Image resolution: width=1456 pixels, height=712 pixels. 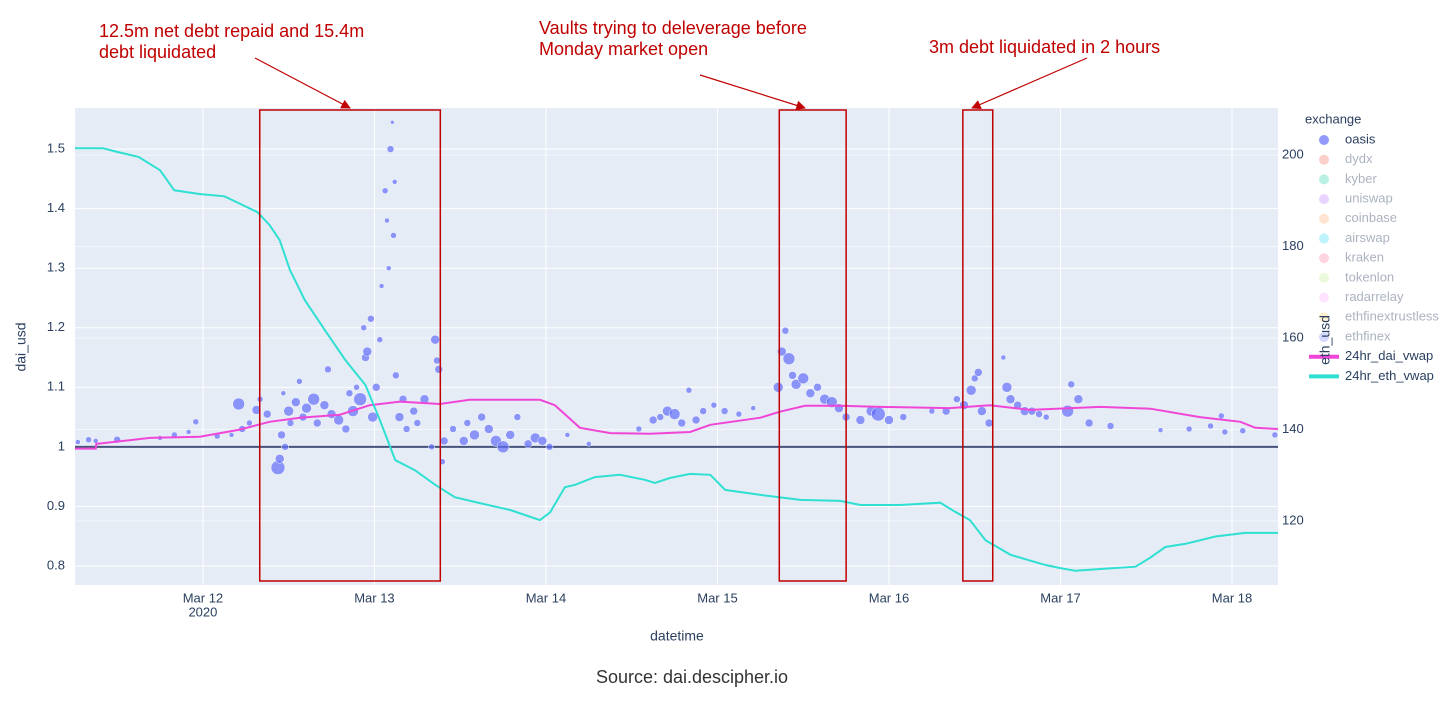 What do you see at coordinates (1359, 158) in the screenshot?
I see `legend-label: dydx` at bounding box center [1359, 158].